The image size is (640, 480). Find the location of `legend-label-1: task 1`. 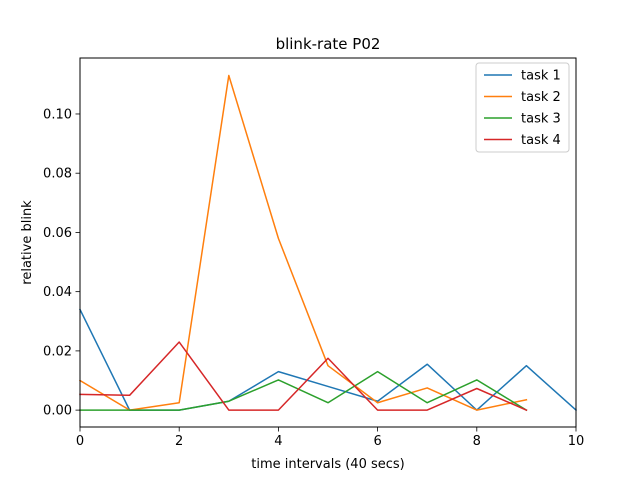

legend-label-1: task 1 is located at coordinates (541, 76).